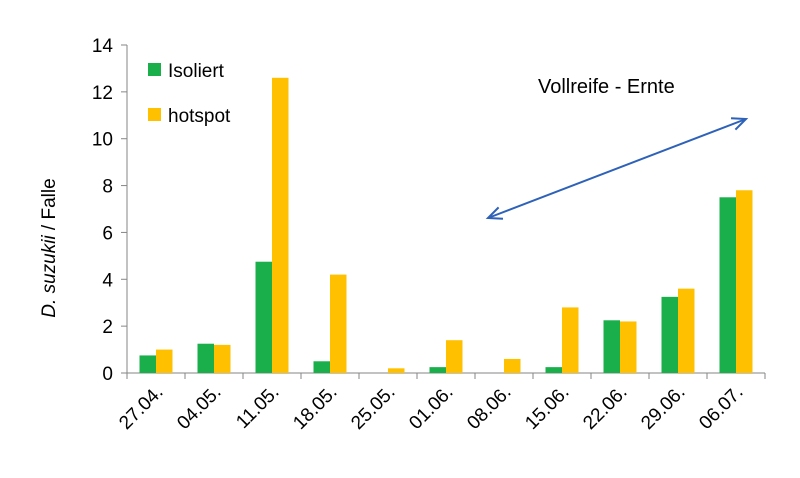  I want to click on x-tick-label: 04.05., so click(199, 408).